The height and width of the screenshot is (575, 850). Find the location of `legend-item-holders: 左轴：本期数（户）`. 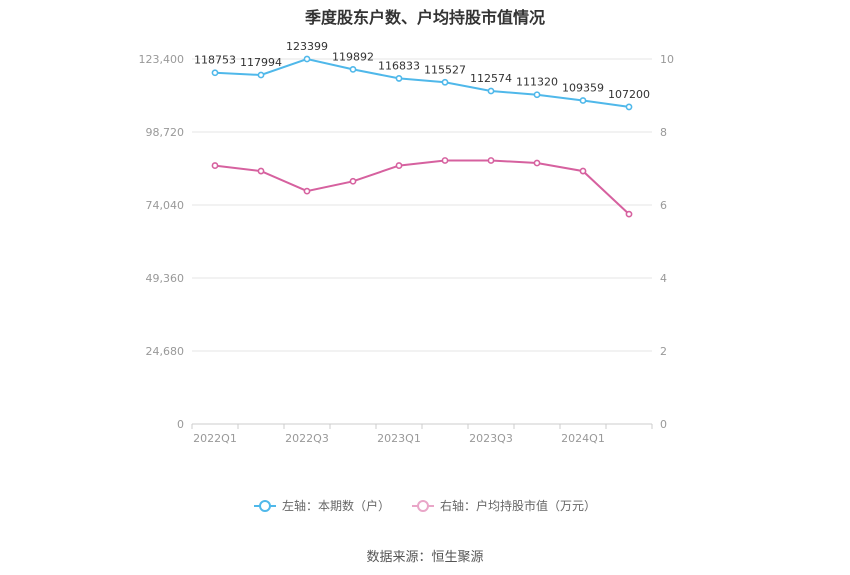

legend-item-holders: 左轴：本期数（户） is located at coordinates (321, 505).